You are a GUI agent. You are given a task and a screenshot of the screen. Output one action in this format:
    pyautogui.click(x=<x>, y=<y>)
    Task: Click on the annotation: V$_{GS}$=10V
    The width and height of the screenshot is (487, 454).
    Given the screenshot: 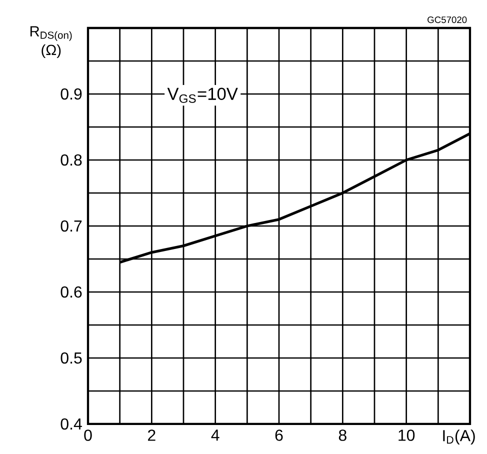 What is the action you would take?
    pyautogui.click(x=202, y=95)
    